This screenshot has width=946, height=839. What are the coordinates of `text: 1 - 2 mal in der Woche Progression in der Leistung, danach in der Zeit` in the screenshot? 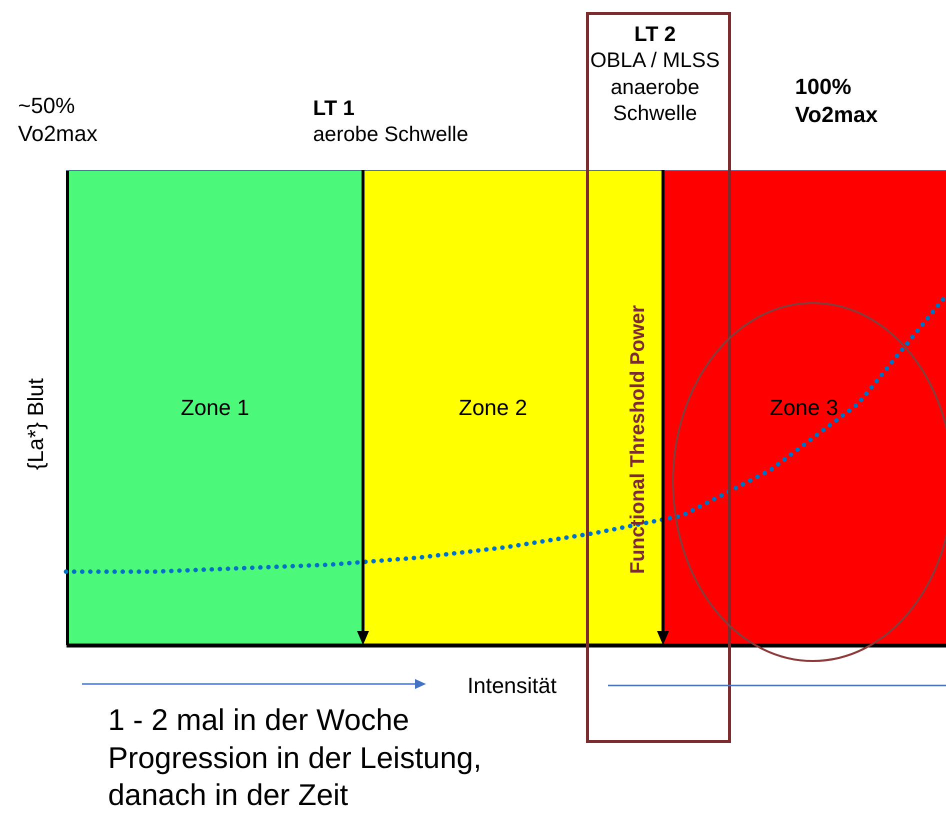 It's located at (295, 758).